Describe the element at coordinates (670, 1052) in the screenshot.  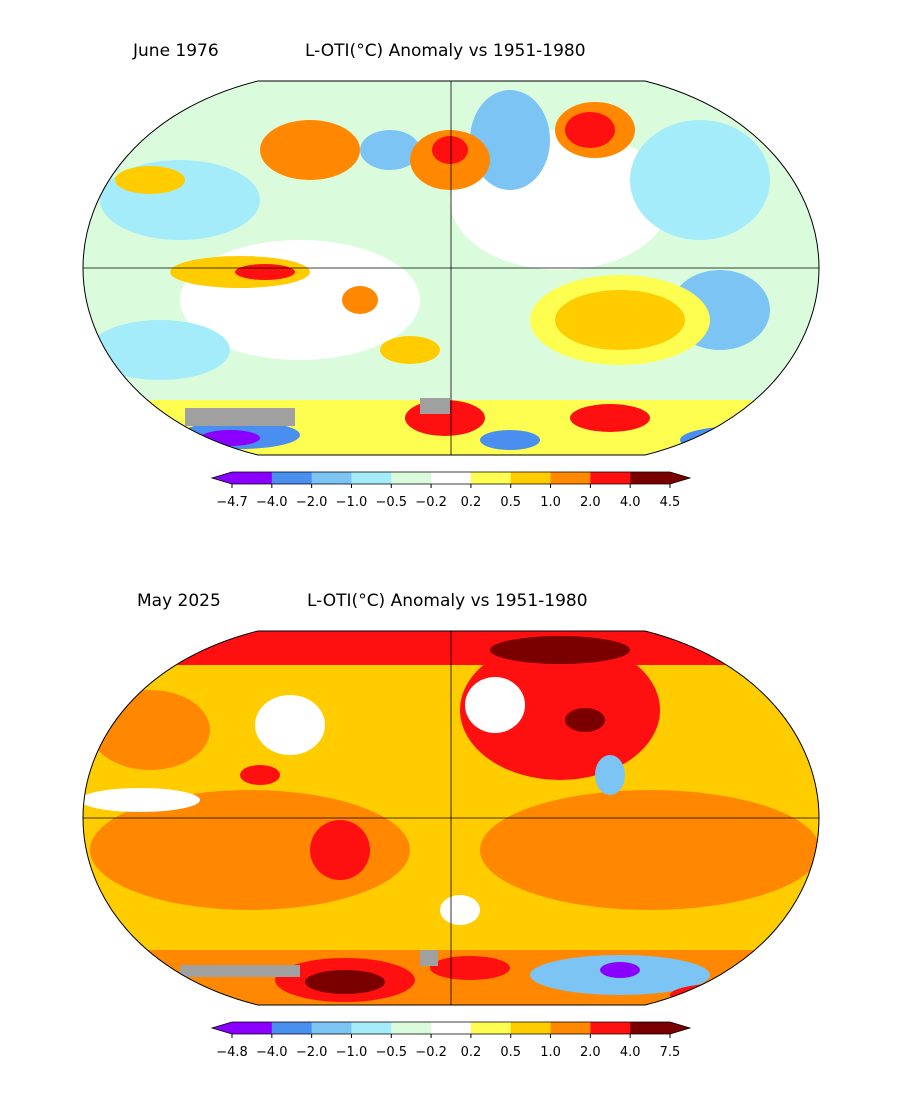
I see `colorbar-tick-label: 7.5` at that location.